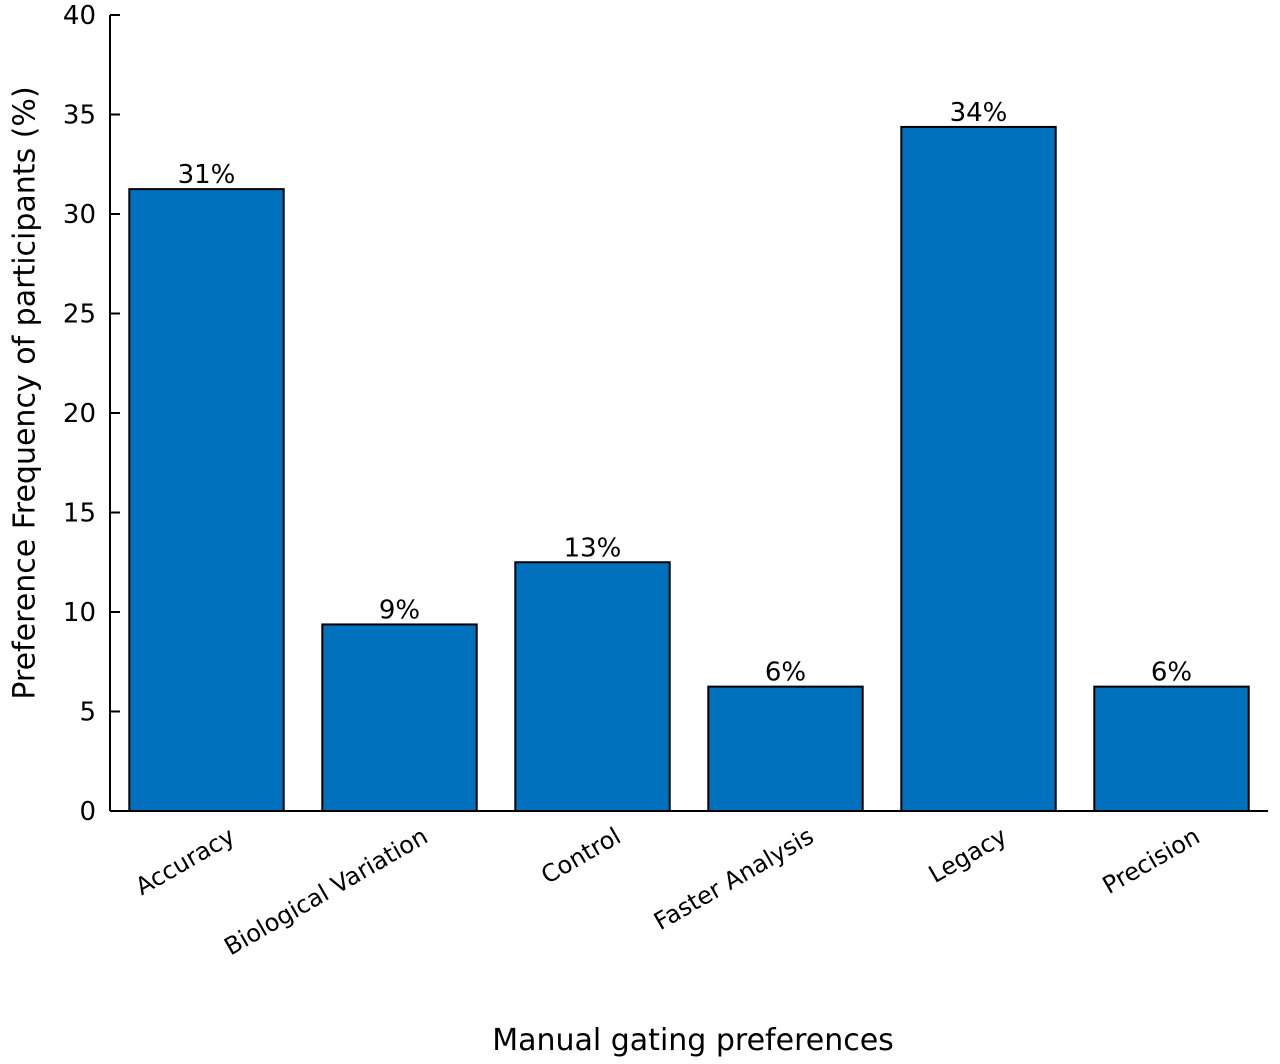  Describe the element at coordinates (87, 713) in the screenshot. I see `y-tick-label: 5` at that location.